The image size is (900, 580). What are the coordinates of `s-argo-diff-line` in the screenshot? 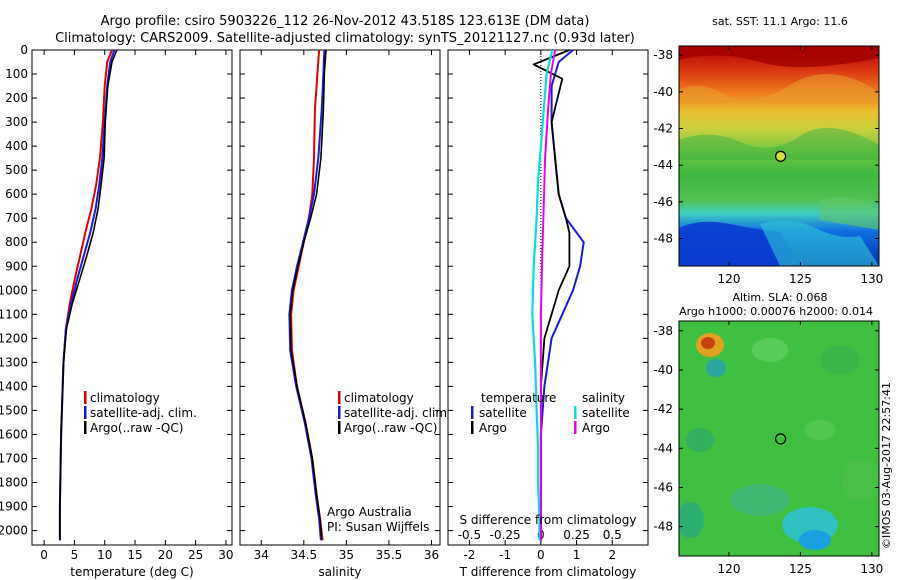 It's located at (548, 295).